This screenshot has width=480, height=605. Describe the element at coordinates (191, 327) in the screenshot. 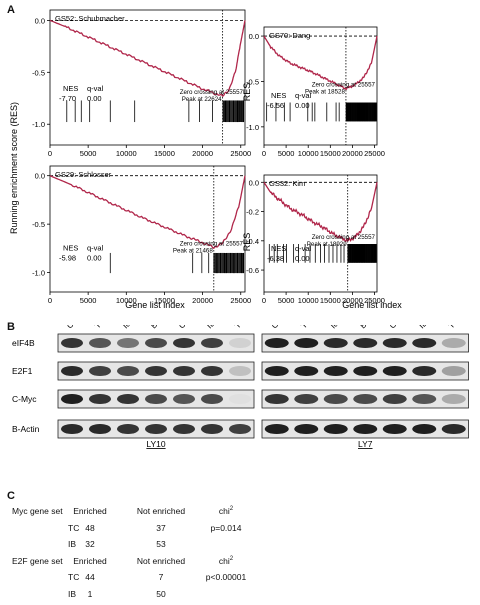

I see `lane-label: Cfz-2nM` at that location.